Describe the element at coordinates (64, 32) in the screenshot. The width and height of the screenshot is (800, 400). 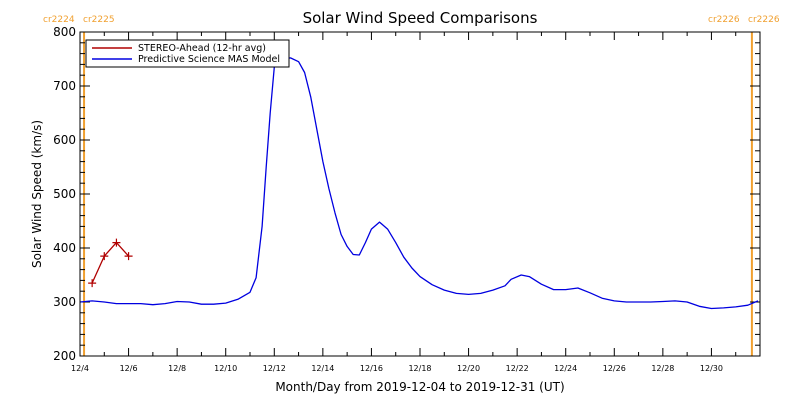
I see `y-tick-label: 800` at that location.